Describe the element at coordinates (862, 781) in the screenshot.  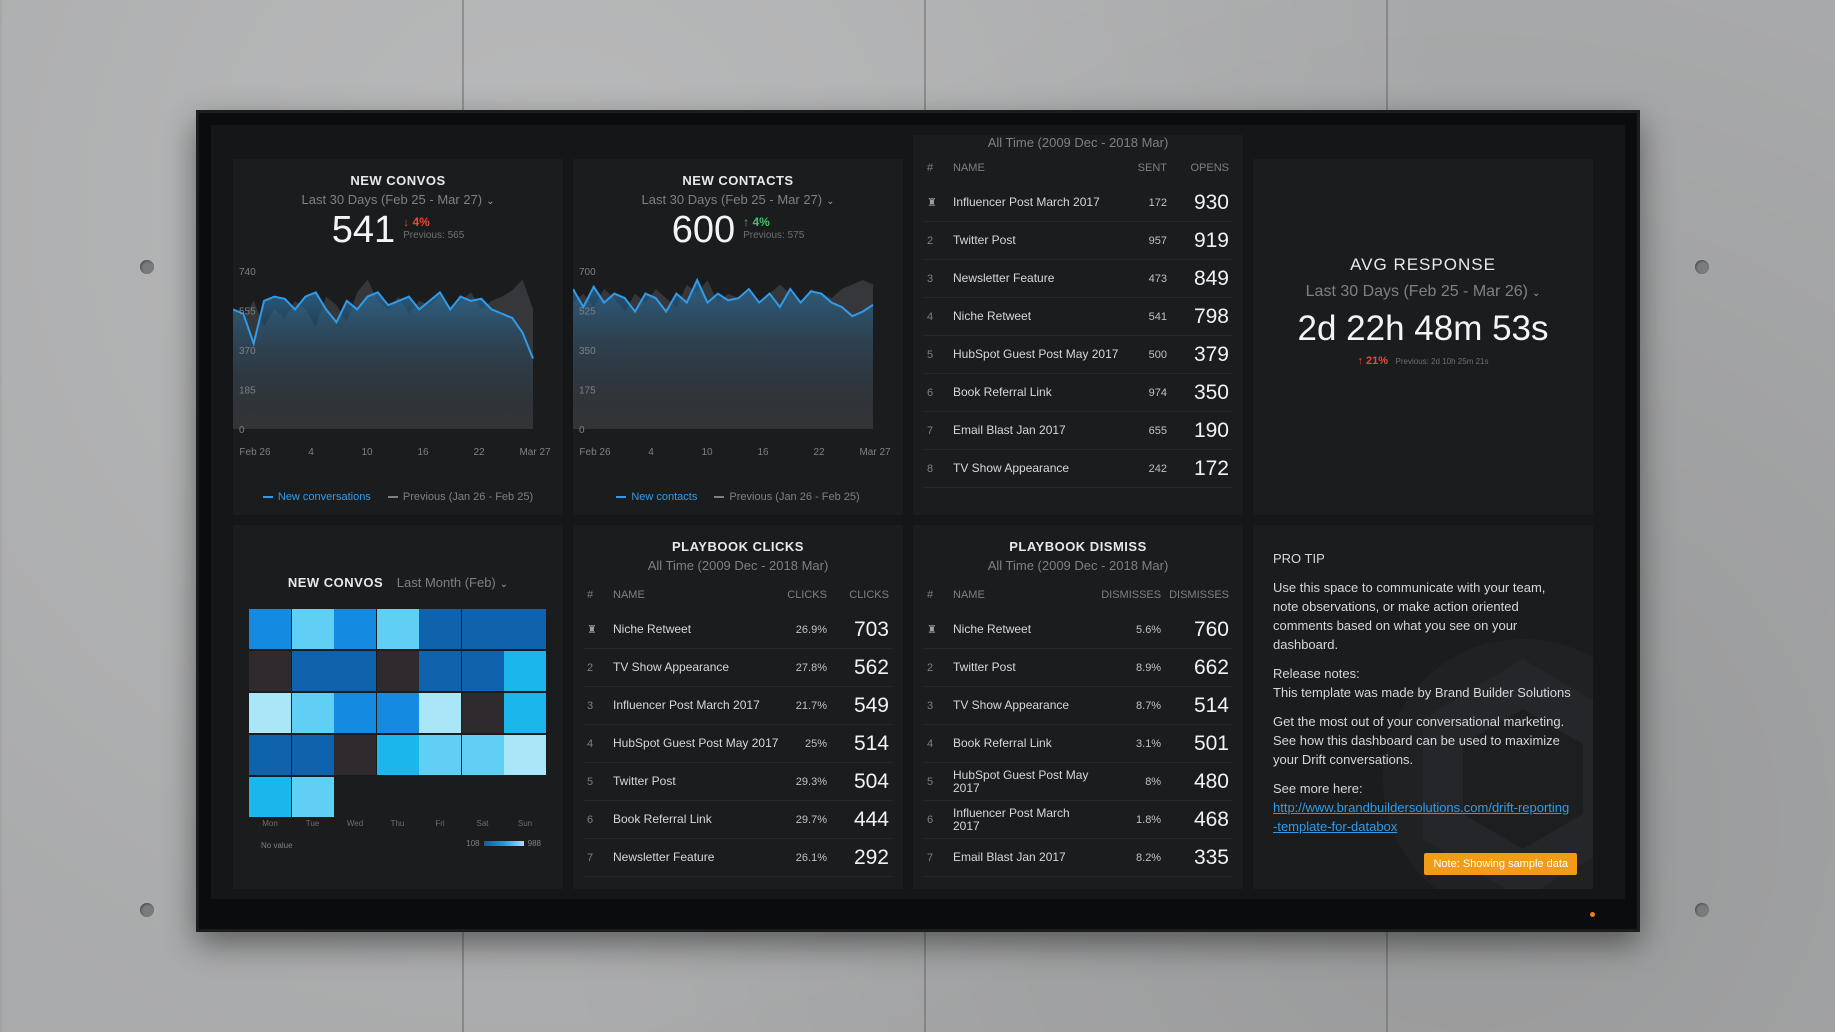
I see `row-total: 504` at that location.